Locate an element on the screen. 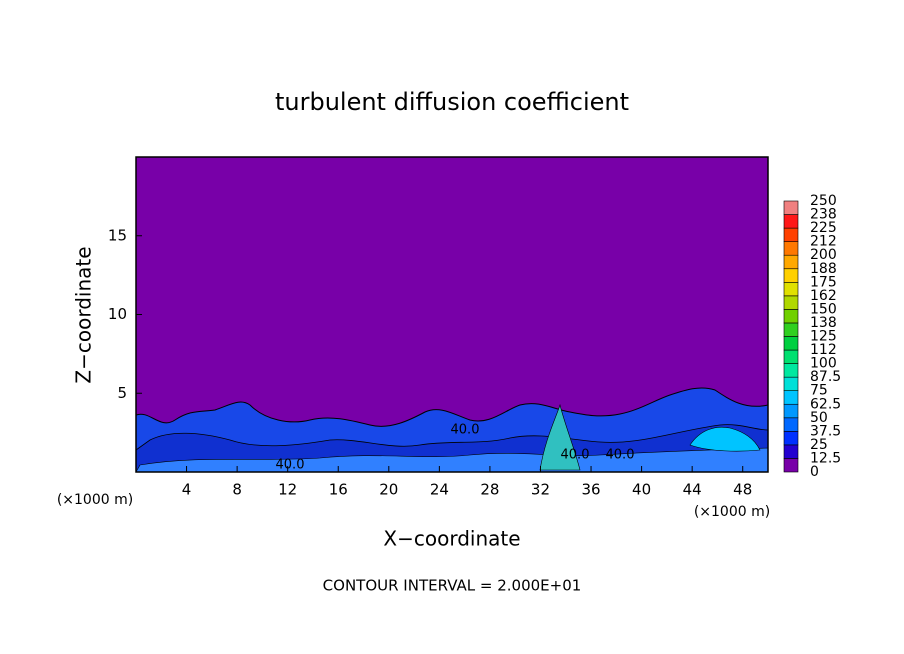 The height and width of the screenshot is (654, 904). colorbar-label: 150 is located at coordinates (823, 309).